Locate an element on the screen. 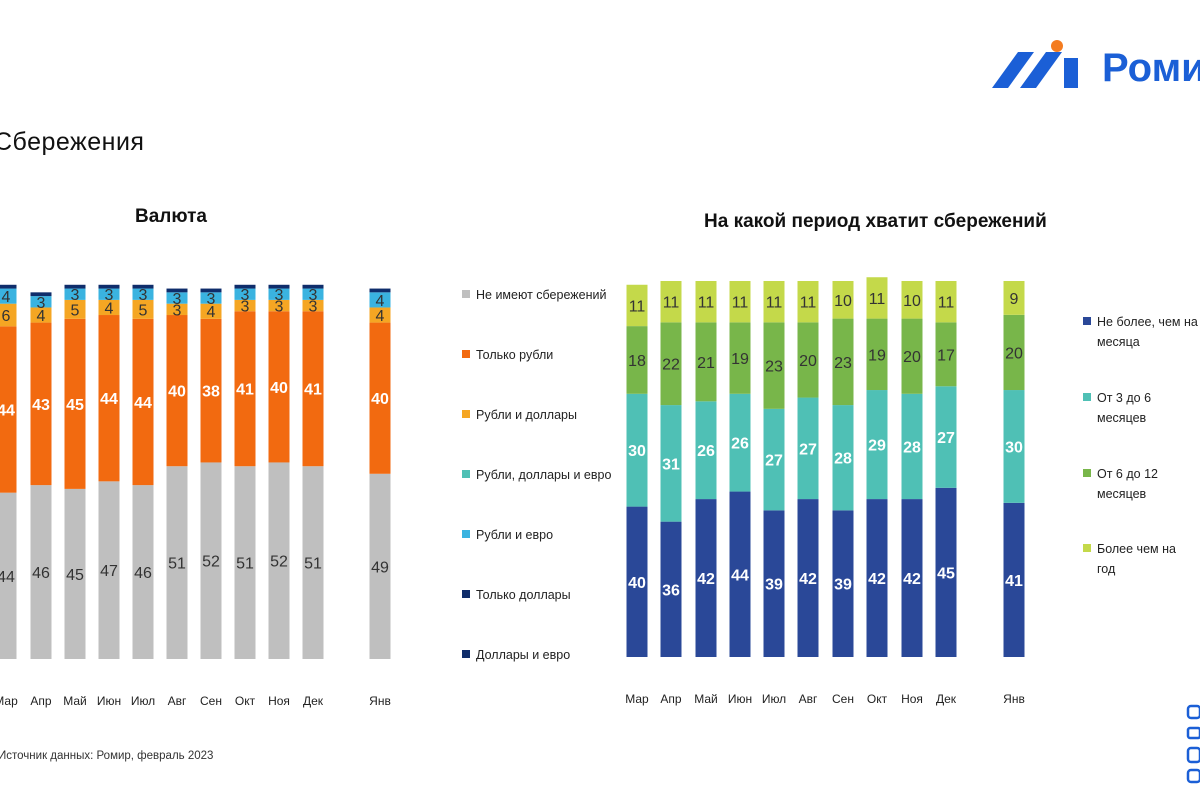  bar-segment-от-3-до-6-месяцев-окт is located at coordinates (877, 445).